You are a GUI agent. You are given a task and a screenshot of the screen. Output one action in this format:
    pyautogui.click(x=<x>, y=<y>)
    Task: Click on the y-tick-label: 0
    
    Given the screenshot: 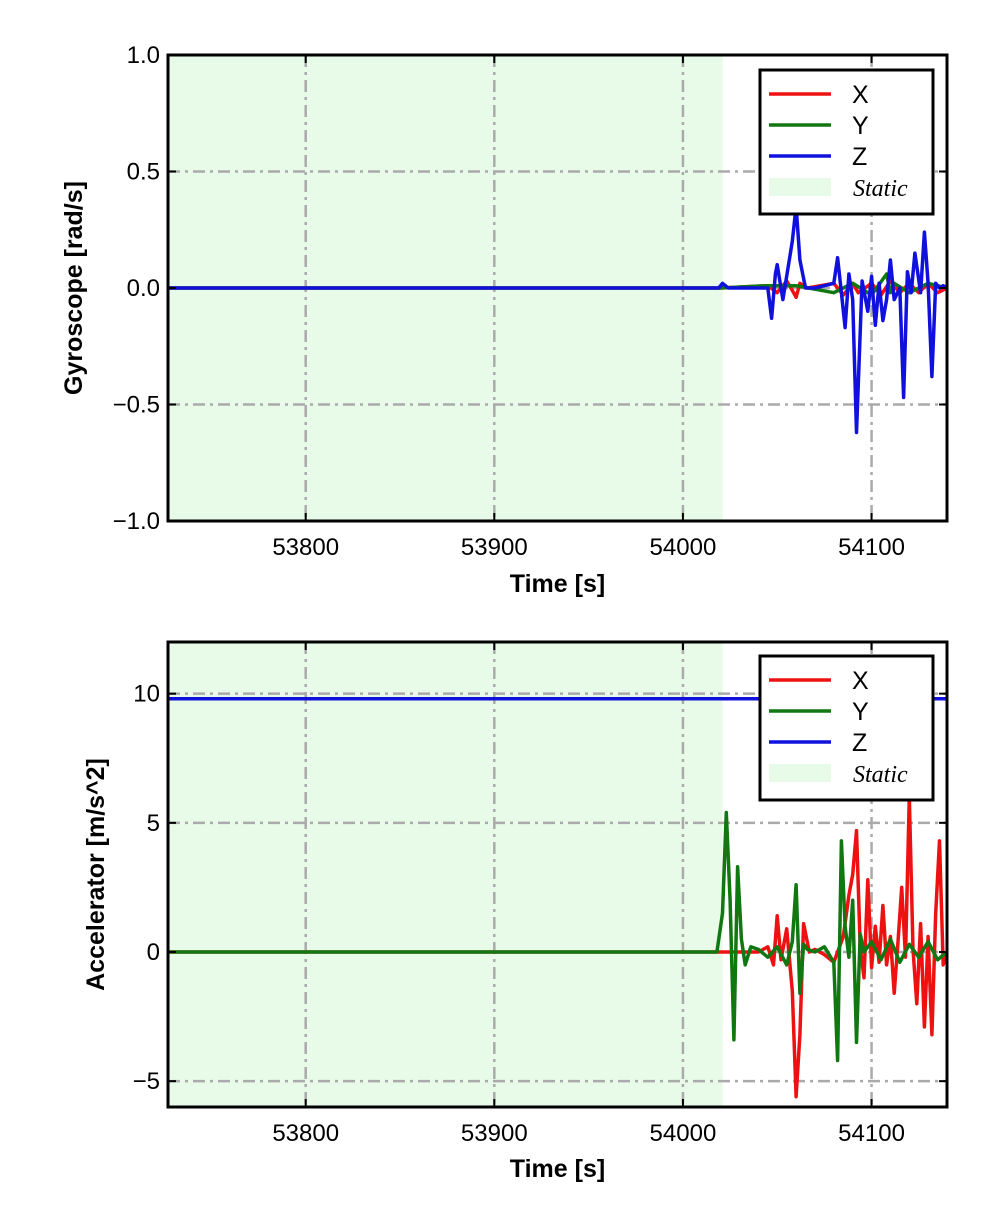 What is the action you would take?
    pyautogui.click(x=153, y=952)
    